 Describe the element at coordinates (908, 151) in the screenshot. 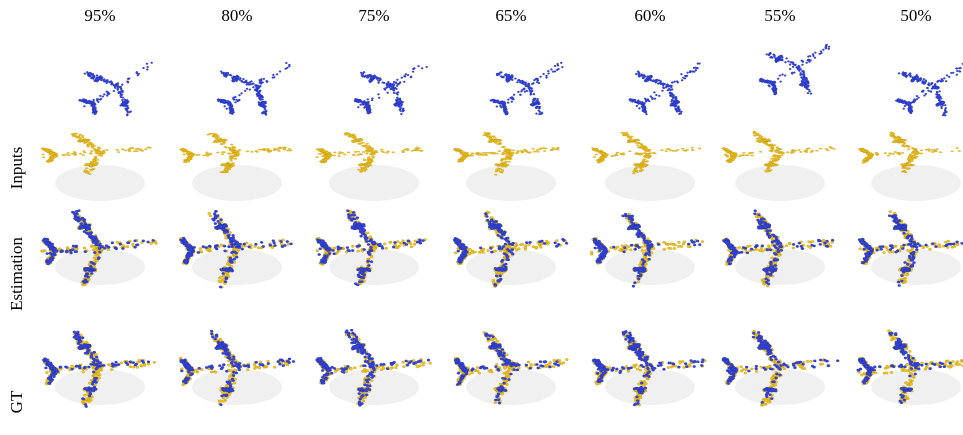

I see `target-cloud` at that location.